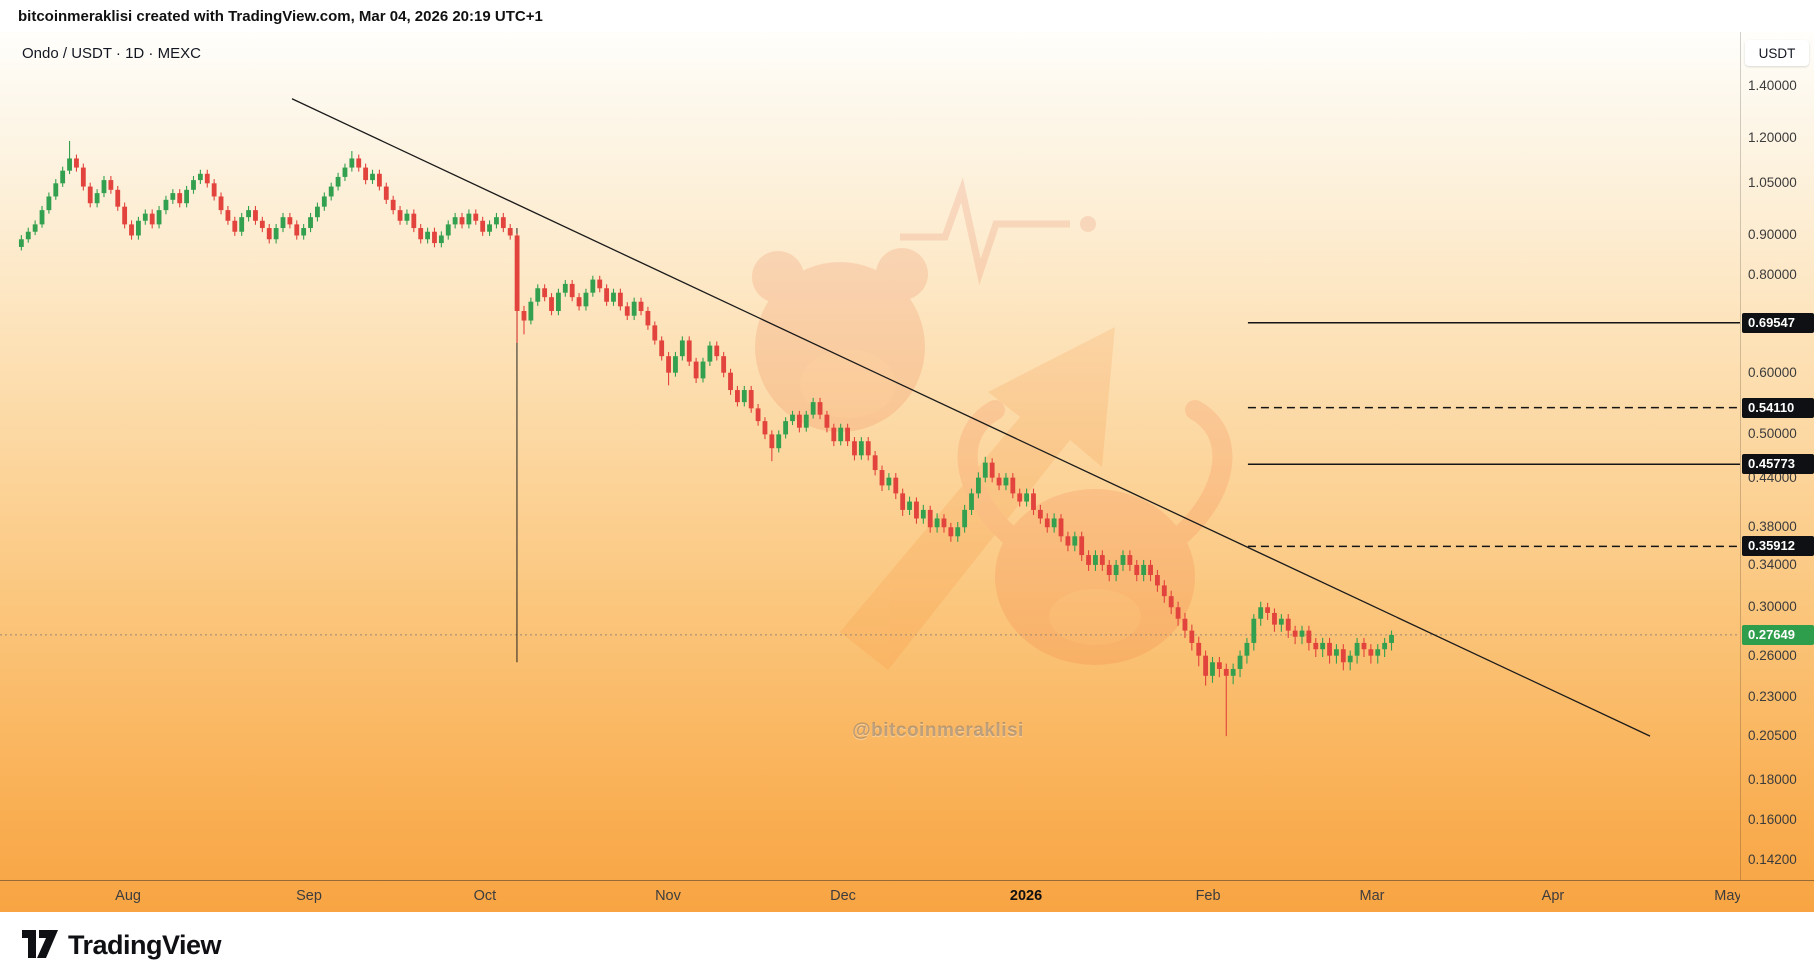  What do you see at coordinates (1772, 372) in the screenshot?
I see `price-tick-label: 0.60000` at bounding box center [1772, 372].